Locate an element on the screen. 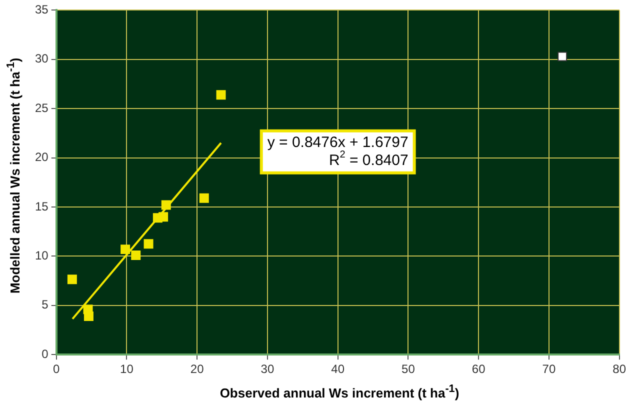  y-tick-label: 15 is located at coordinates (41, 206).